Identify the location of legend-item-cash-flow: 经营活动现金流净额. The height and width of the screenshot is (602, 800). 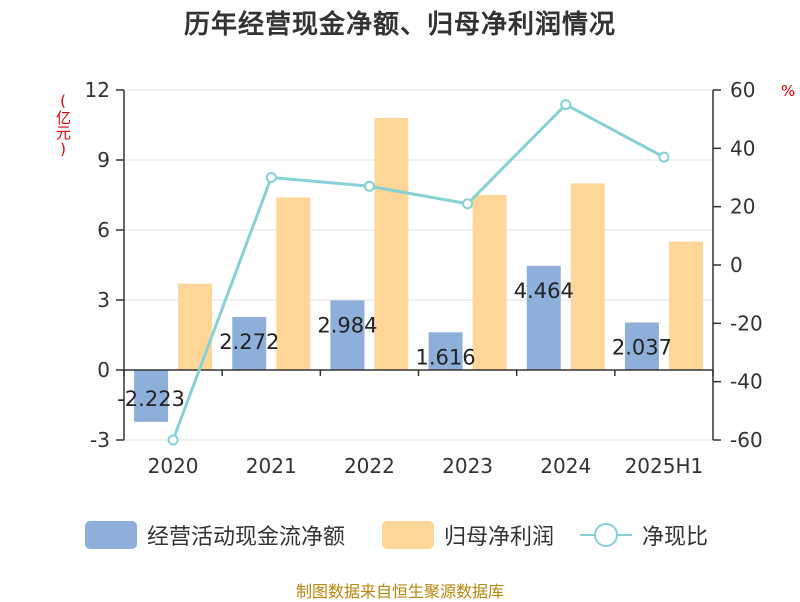
(215, 535).